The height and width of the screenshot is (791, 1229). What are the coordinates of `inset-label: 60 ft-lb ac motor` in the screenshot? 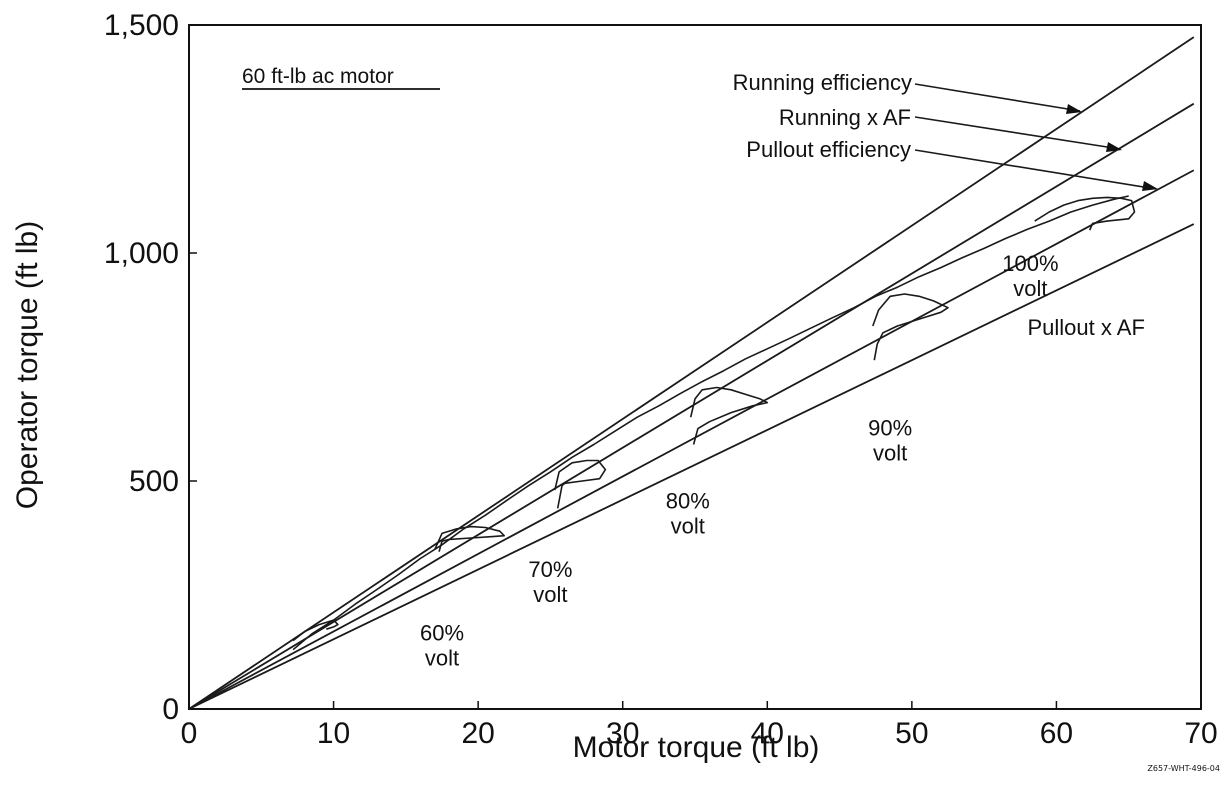 It's located at (318, 76).